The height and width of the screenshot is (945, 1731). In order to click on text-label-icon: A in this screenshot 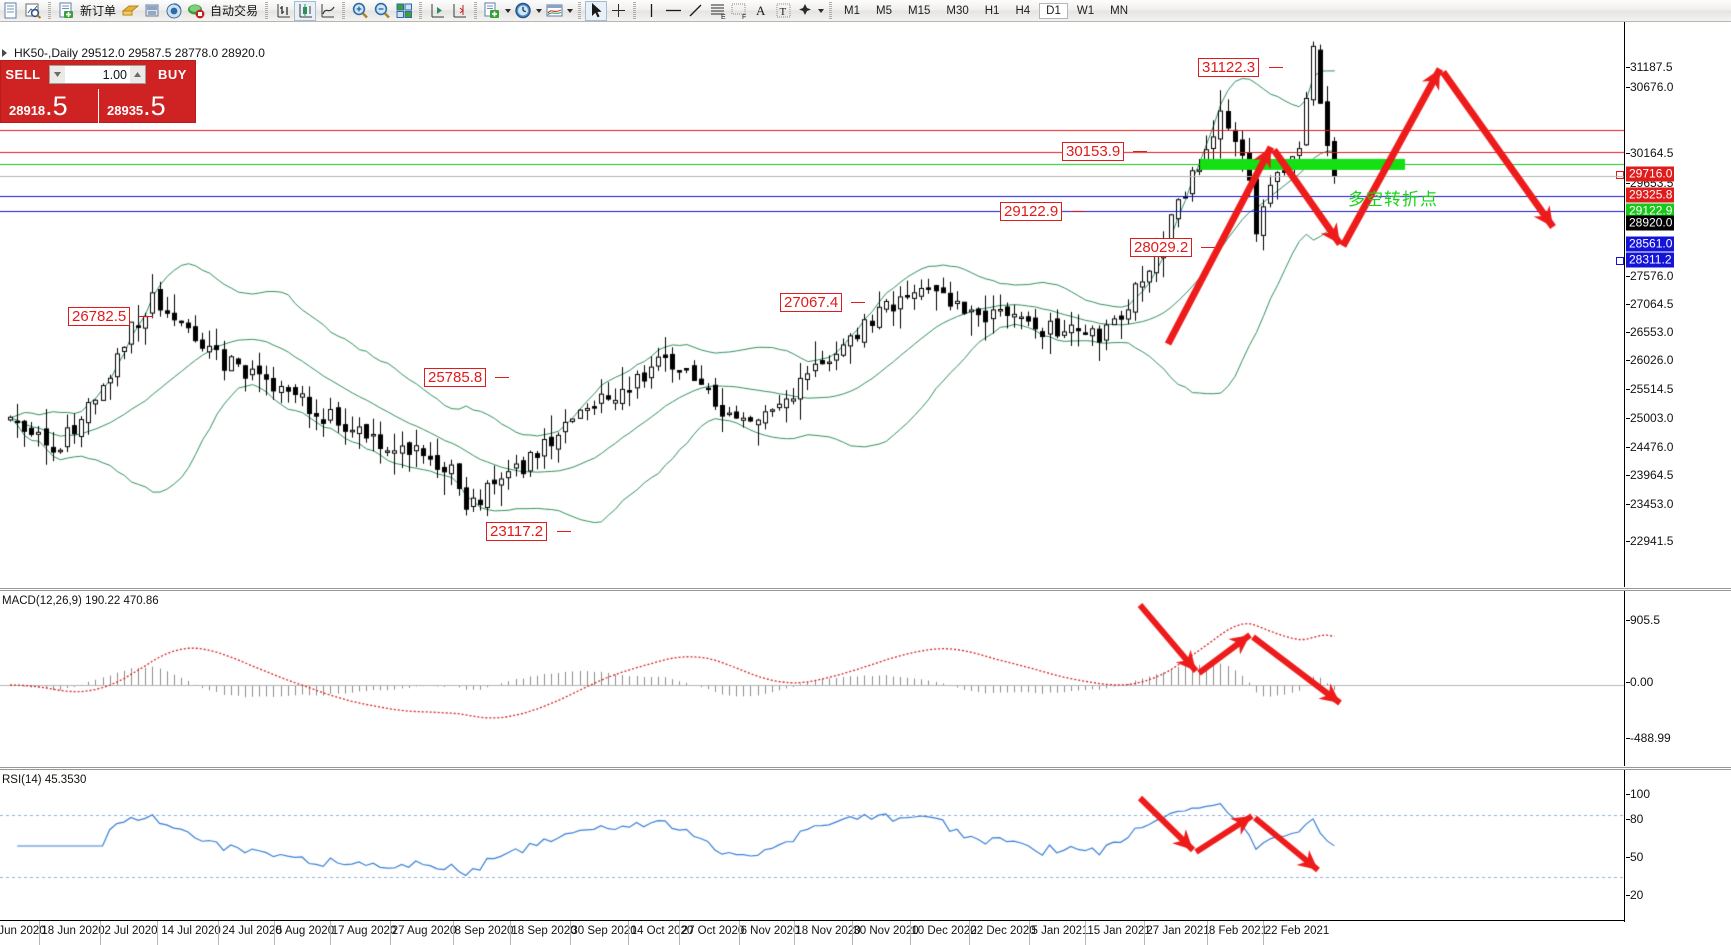, I will do `click(761, 11)`.